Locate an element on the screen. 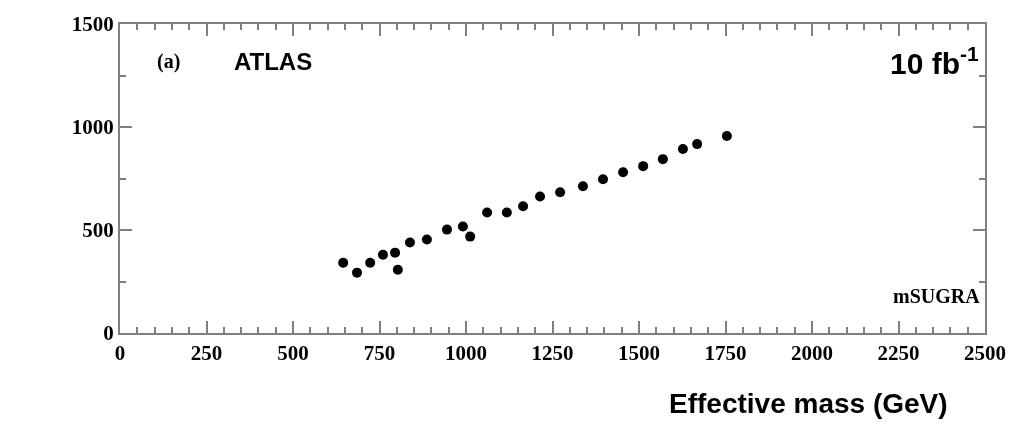 Image resolution: width=1032 pixels, height=448 pixels. x-tick-label: 250 is located at coordinates (206, 353).